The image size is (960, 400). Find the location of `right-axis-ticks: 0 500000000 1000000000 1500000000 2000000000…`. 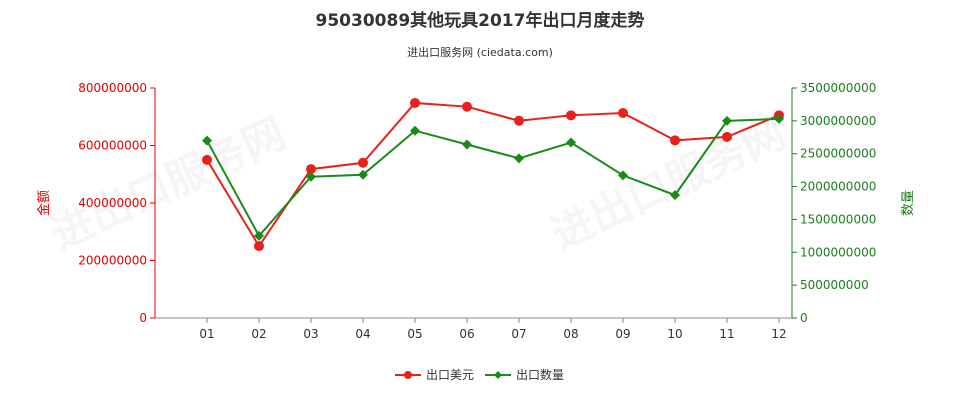

right-axis-ticks: 0 500000000 1000000000 1500000000 2000000000… is located at coordinates (834, 203).